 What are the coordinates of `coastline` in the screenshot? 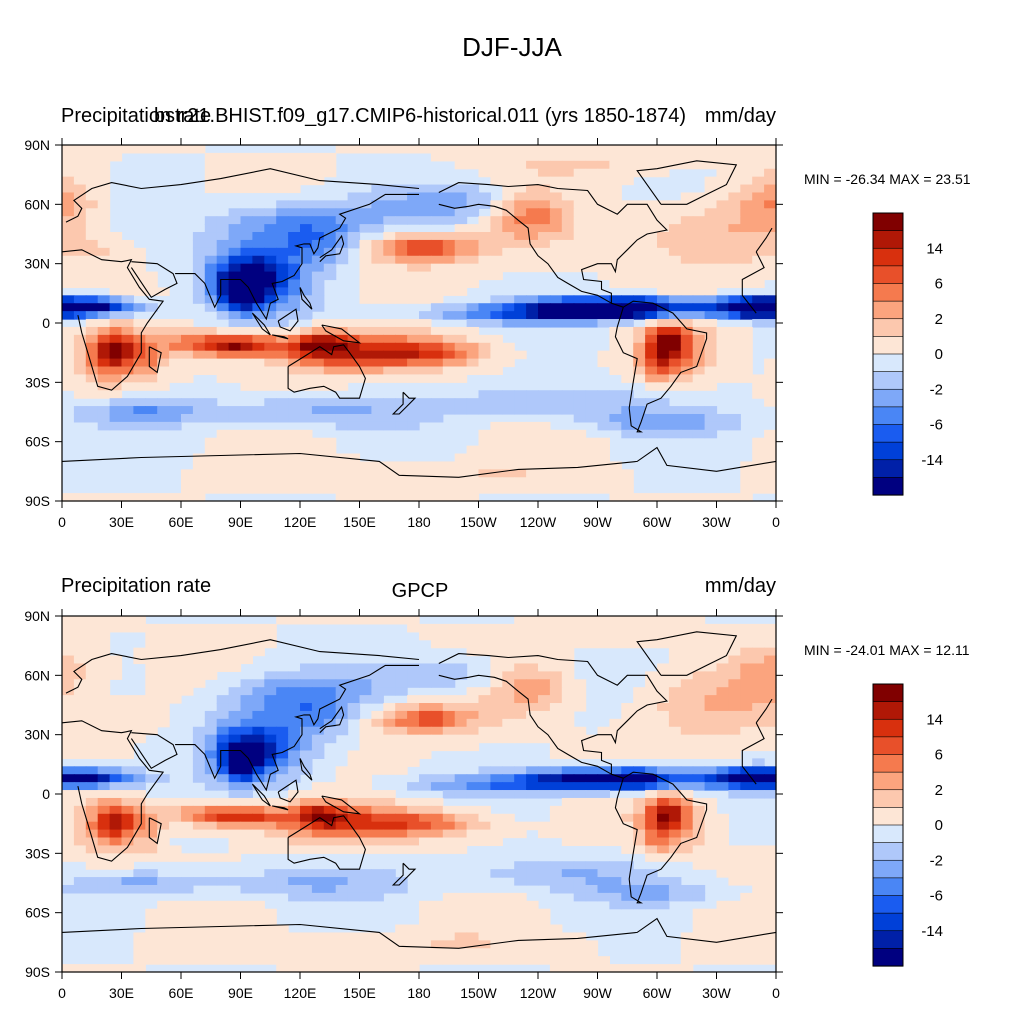 It's located at (332, 248).